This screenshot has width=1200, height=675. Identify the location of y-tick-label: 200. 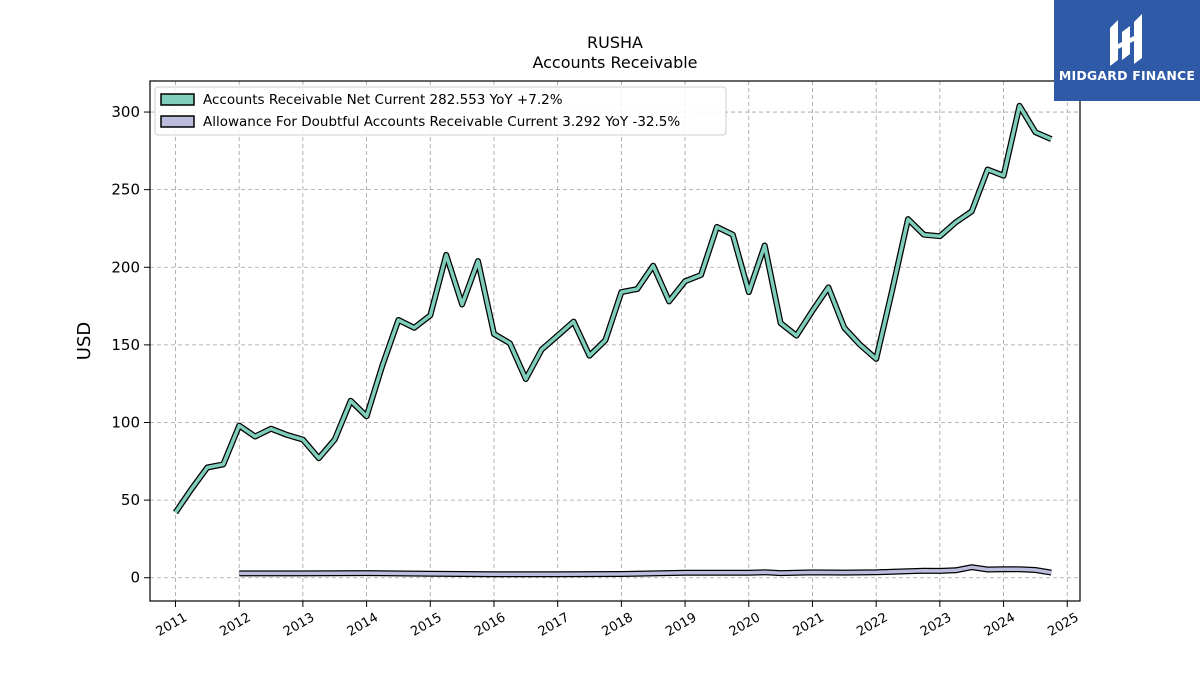
(125, 267).